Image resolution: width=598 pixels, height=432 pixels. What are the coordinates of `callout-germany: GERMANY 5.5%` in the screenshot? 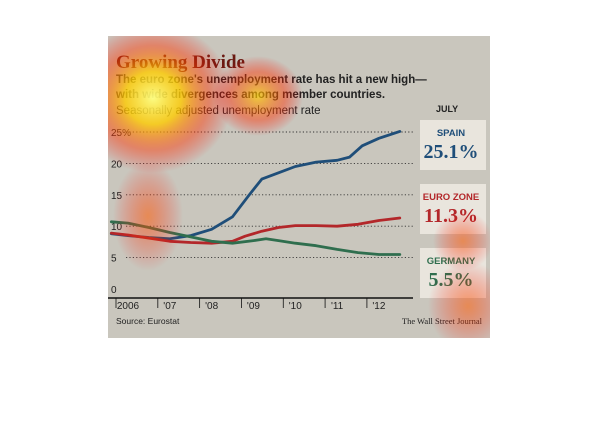 It's located at (453, 273).